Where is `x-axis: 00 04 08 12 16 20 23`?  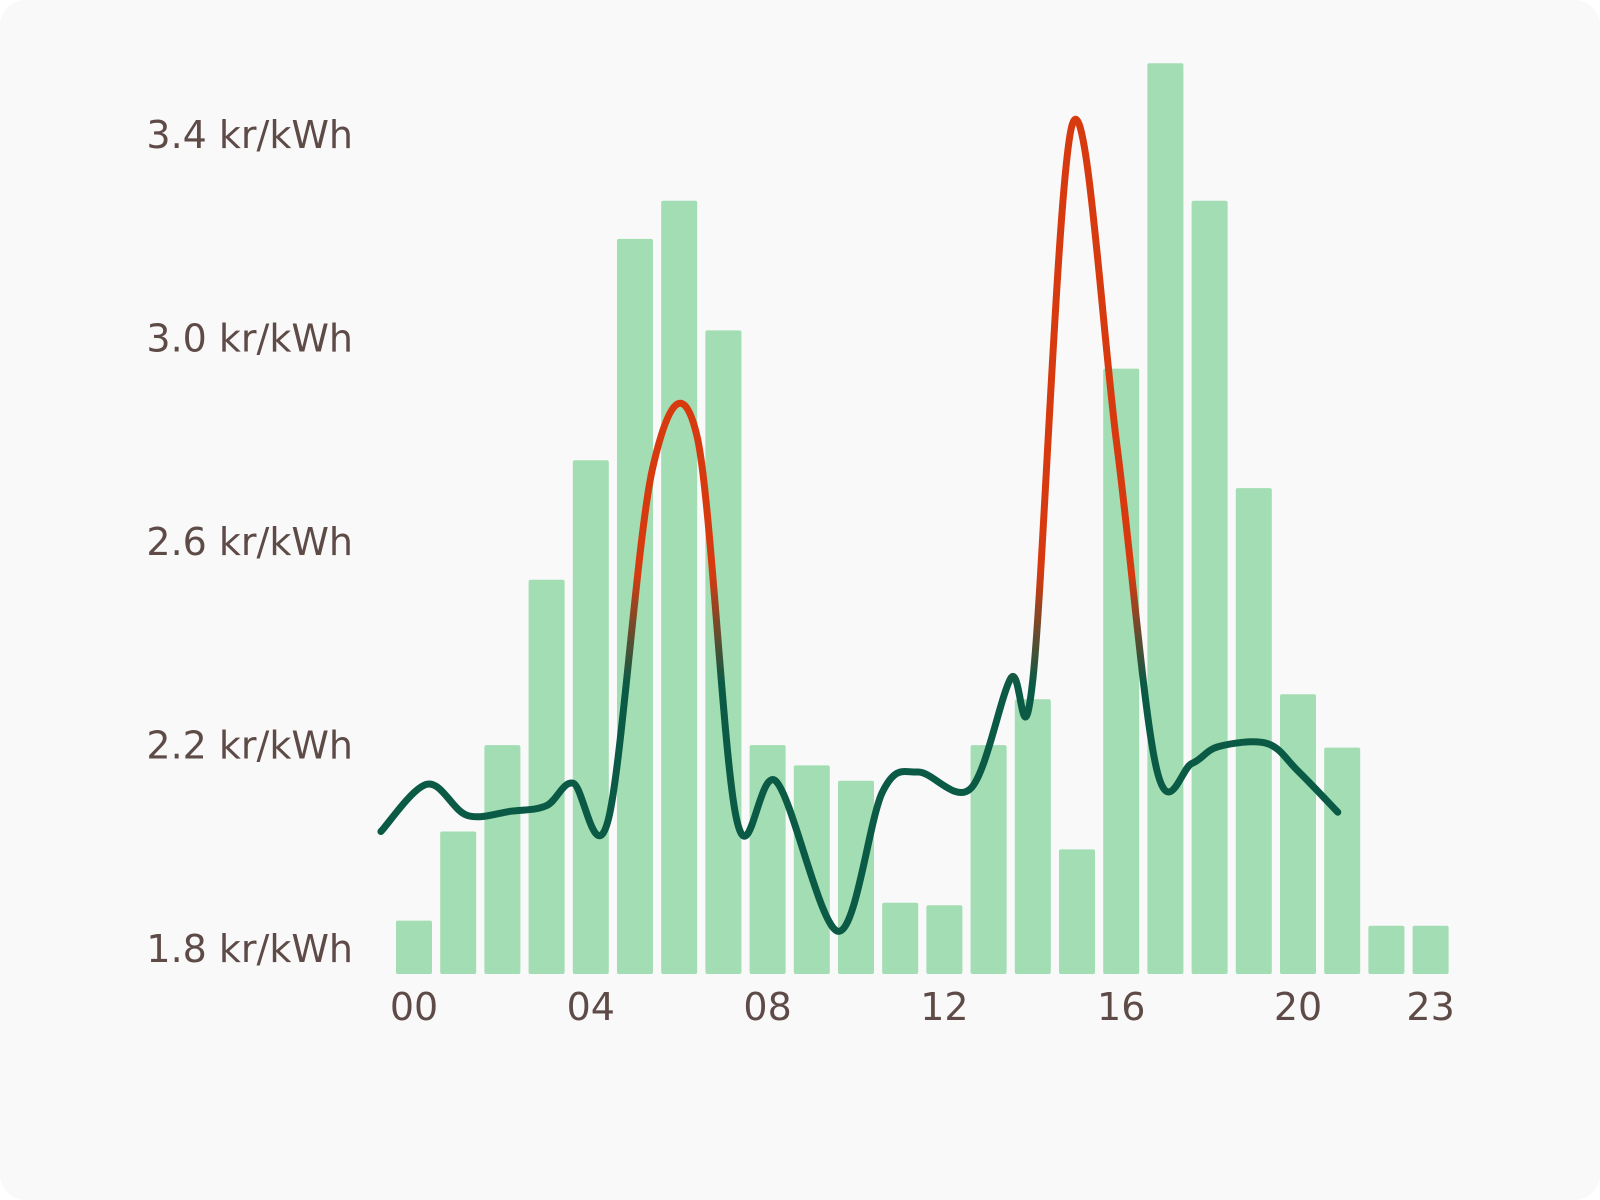
x-axis: 00 04 08 12 16 20 23 is located at coordinates (922, 1007).